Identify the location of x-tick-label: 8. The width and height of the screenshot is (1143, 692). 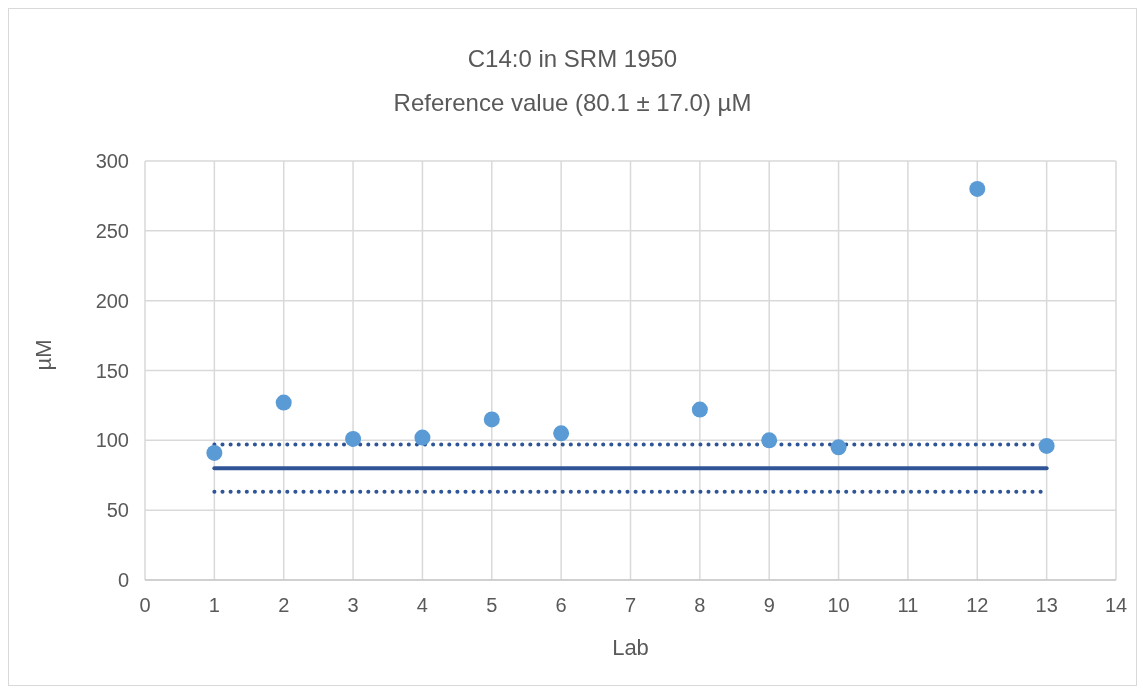
(700, 605).